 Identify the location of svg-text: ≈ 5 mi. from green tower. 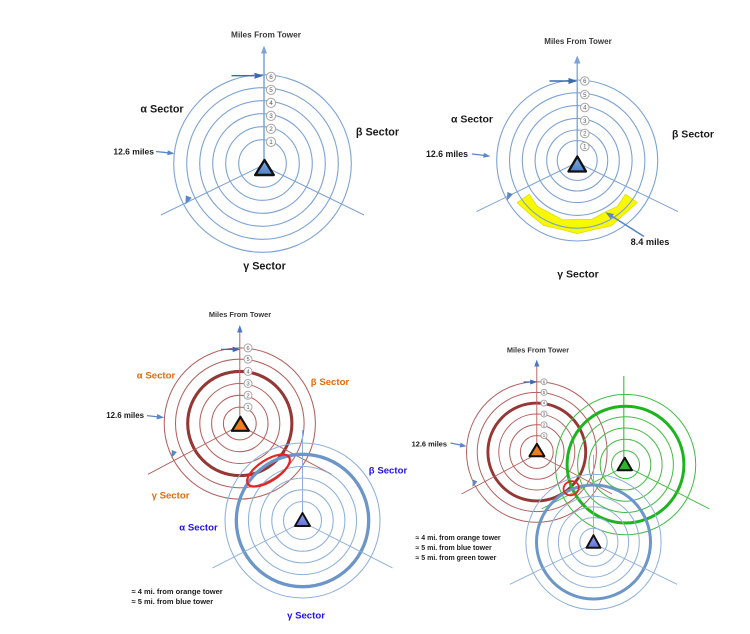
(456, 558).